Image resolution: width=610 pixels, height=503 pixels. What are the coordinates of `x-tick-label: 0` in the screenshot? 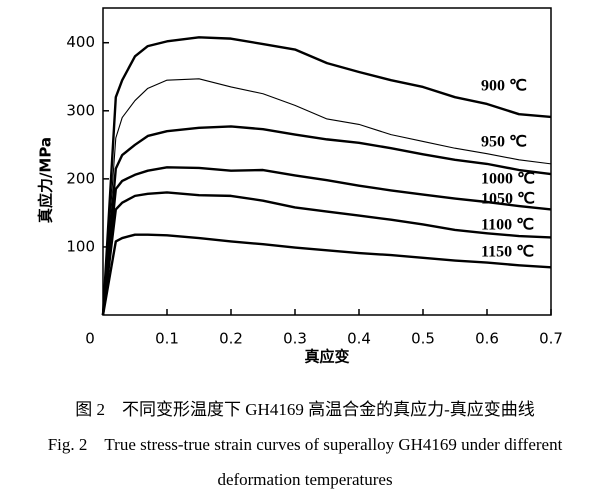 It's located at (90, 339).